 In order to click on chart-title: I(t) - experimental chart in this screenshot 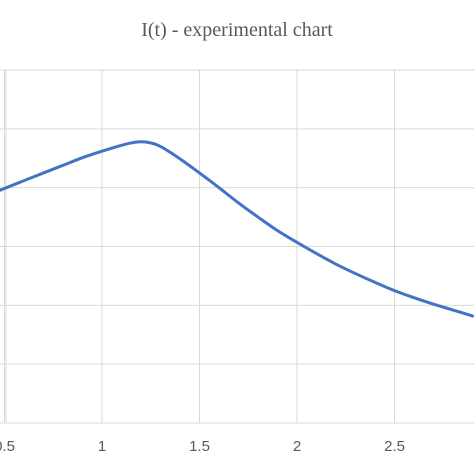, I will do `click(237, 30)`.